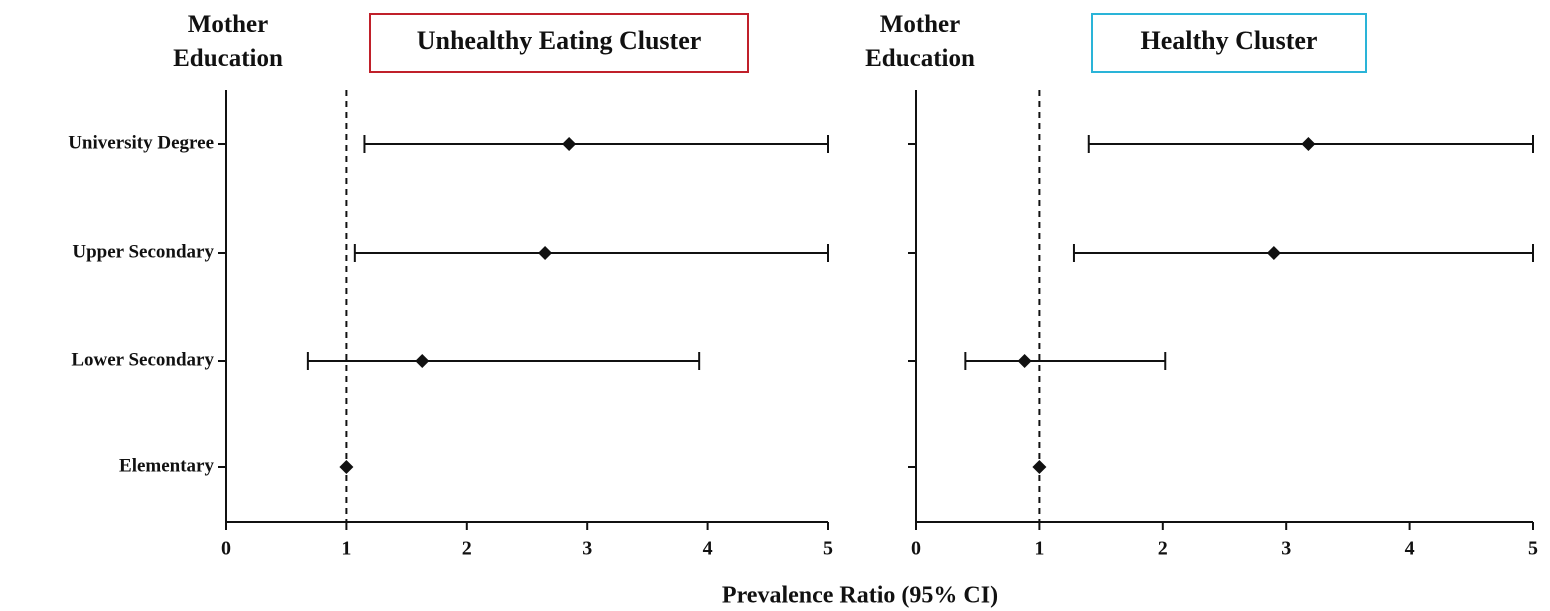 The image size is (1550, 611). Describe the element at coordinates (166, 465) in the screenshot. I see `y-tick-label: Elementary` at that location.